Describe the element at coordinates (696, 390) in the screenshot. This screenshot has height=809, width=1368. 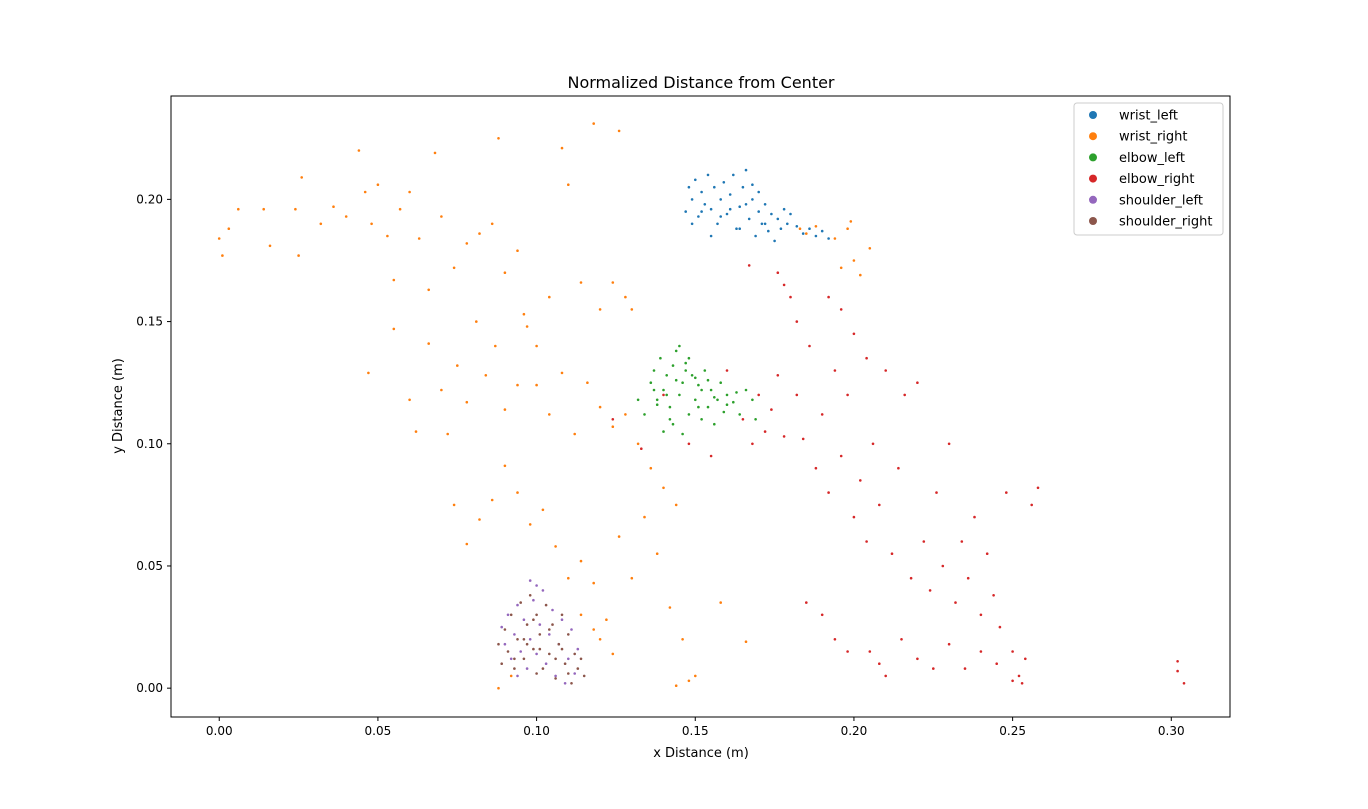
I see `series-elbow_left` at that location.